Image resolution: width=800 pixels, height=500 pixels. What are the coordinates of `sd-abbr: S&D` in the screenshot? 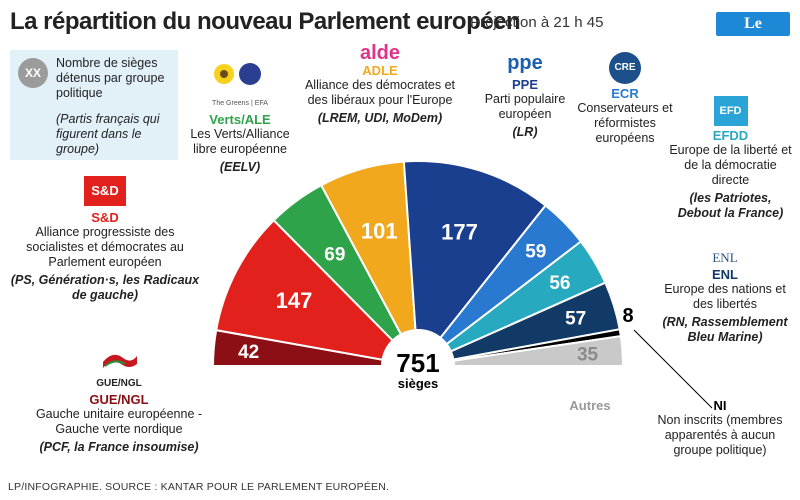 It's located at (105, 217).